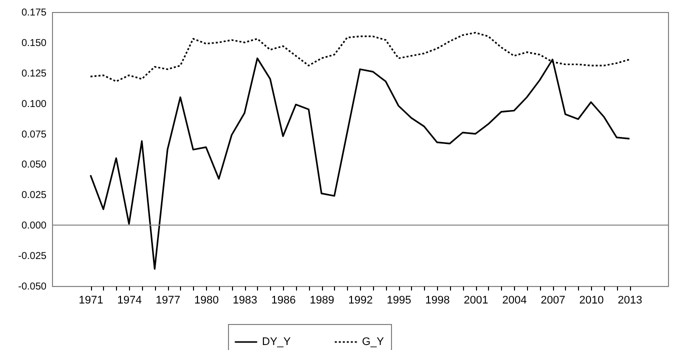 The image size is (680, 350). Describe the element at coordinates (34, 74) in the screenshot. I see `y-tick-label: 0.125` at that location.